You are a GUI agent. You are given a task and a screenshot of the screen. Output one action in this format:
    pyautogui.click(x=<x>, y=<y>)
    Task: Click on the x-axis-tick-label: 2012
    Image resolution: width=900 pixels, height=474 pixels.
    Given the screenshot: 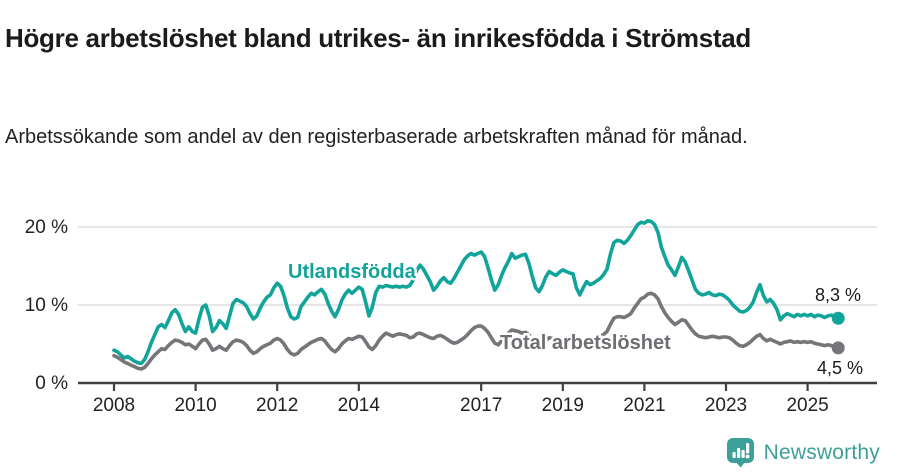 What is the action you would take?
    pyautogui.click(x=277, y=405)
    